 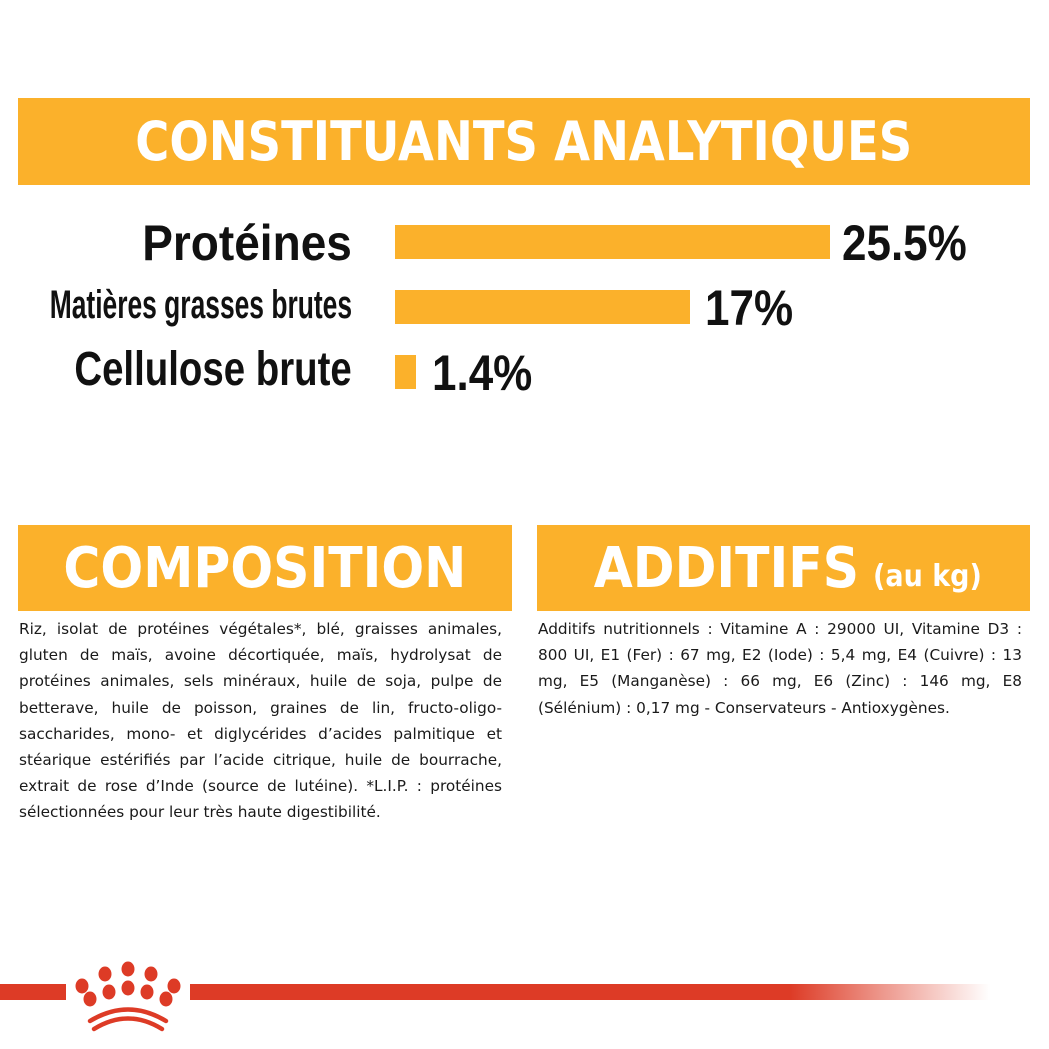 I want to click on row-label-proteines: Protéines, so click(x=247, y=243).